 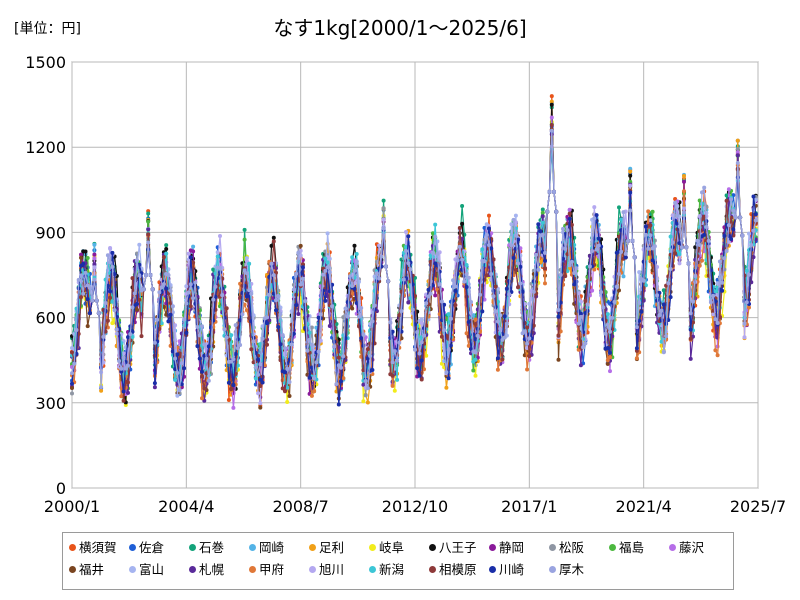 What do you see at coordinates (61, 488) in the screenshot?
I see `y-tick-label: 0` at bounding box center [61, 488].